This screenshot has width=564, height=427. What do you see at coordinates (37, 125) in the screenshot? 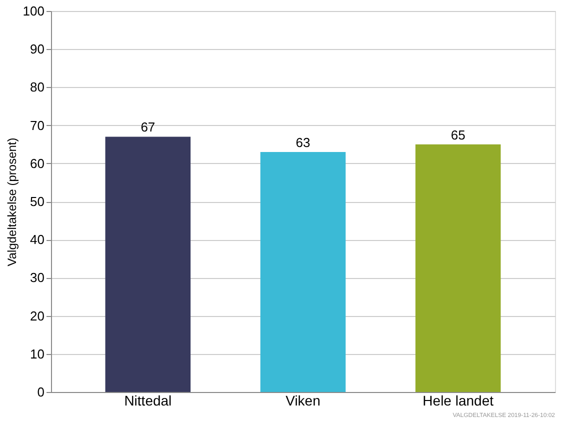
I see `y-tick-label: 70` at bounding box center [37, 125].